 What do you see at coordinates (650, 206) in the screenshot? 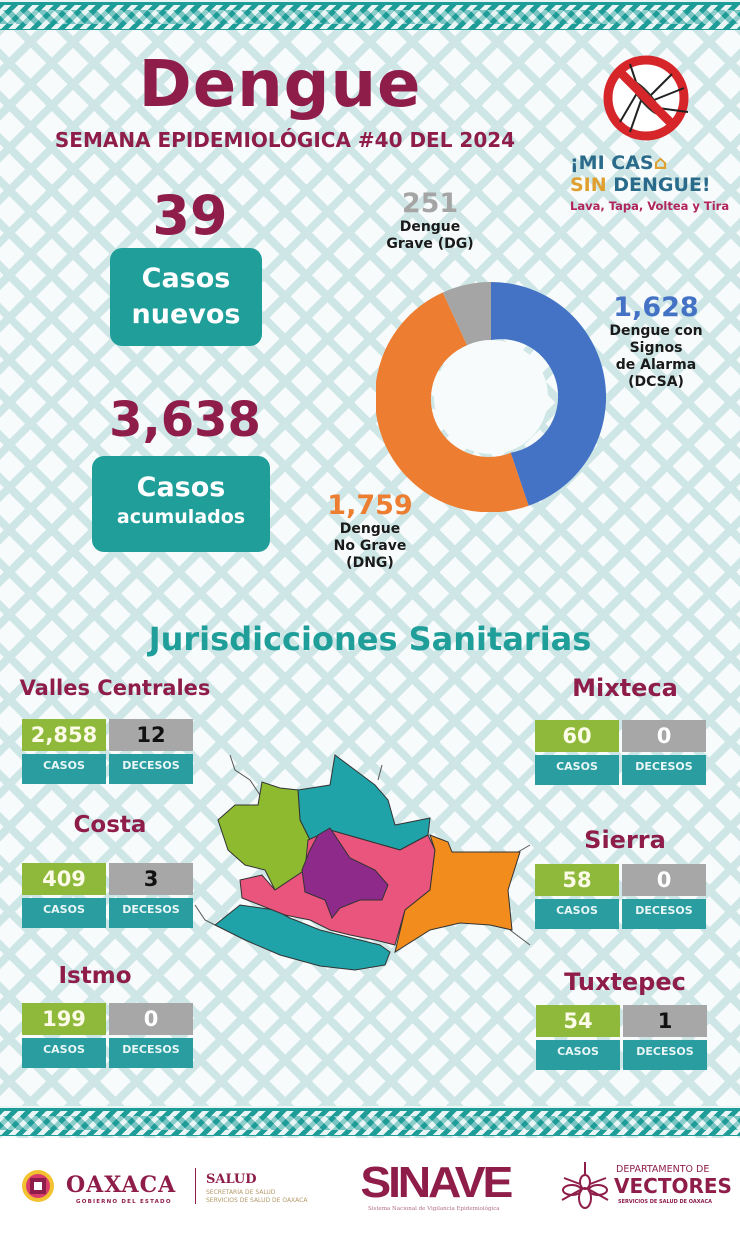
I see `campaign-slogan: Lava, Tapa, Voltea y Tira` at bounding box center [650, 206].